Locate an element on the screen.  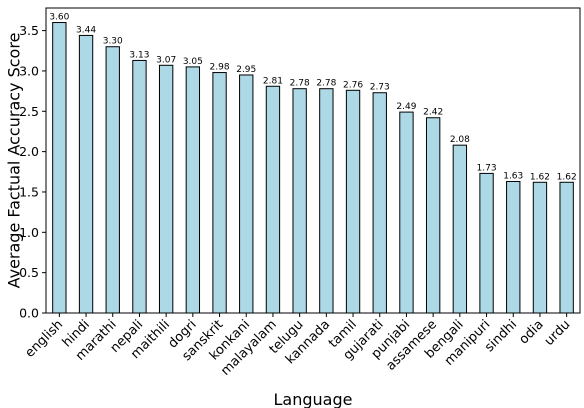
bar-telugu is located at coordinates (299, 201).